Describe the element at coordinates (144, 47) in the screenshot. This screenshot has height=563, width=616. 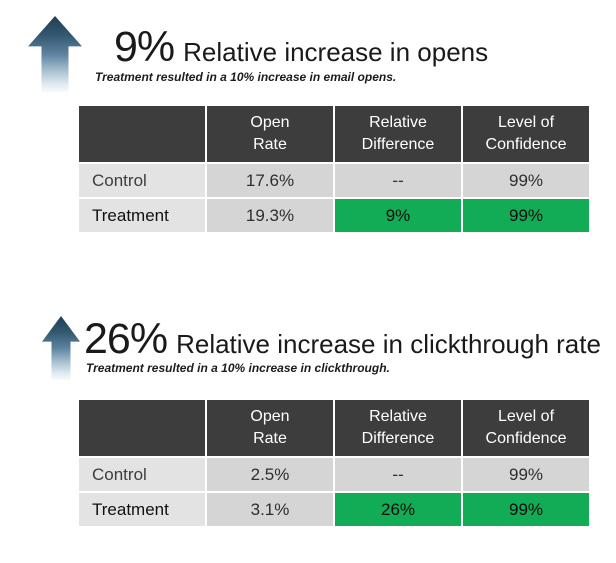
I see `stat-value: 9%` at that location.